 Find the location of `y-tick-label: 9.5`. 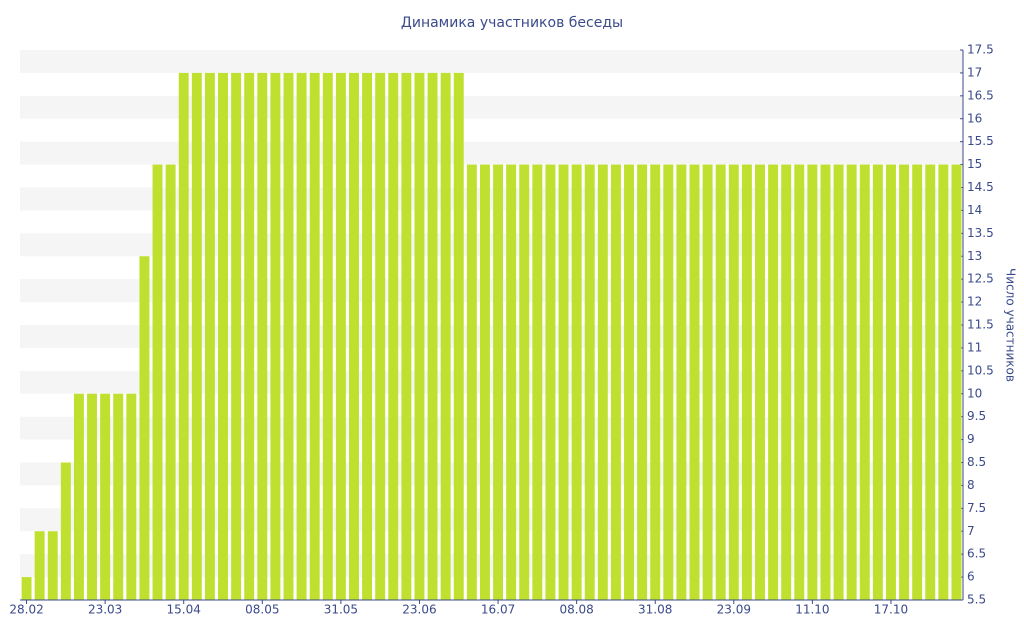

y-tick-label: 9.5 is located at coordinates (976, 416).